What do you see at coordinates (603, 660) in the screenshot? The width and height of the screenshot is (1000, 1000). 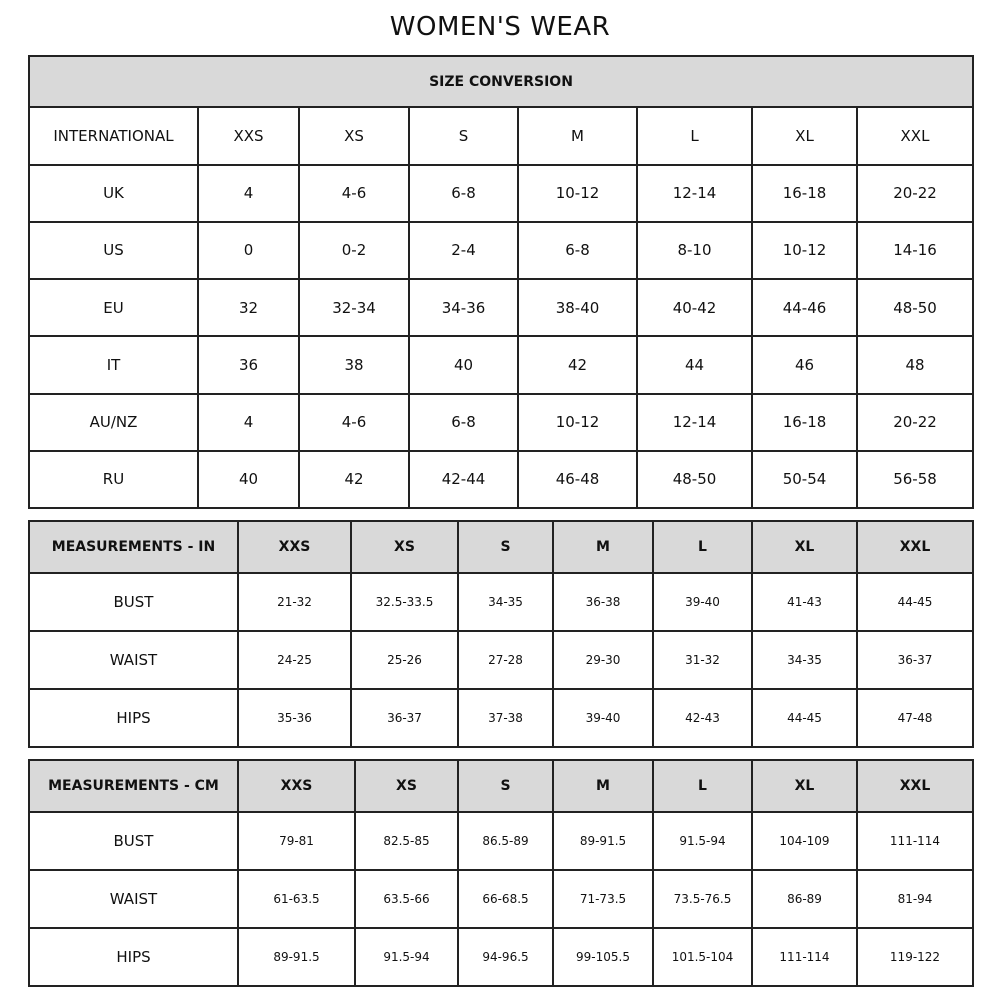 I see `table-cell: 29-30` at bounding box center [603, 660].